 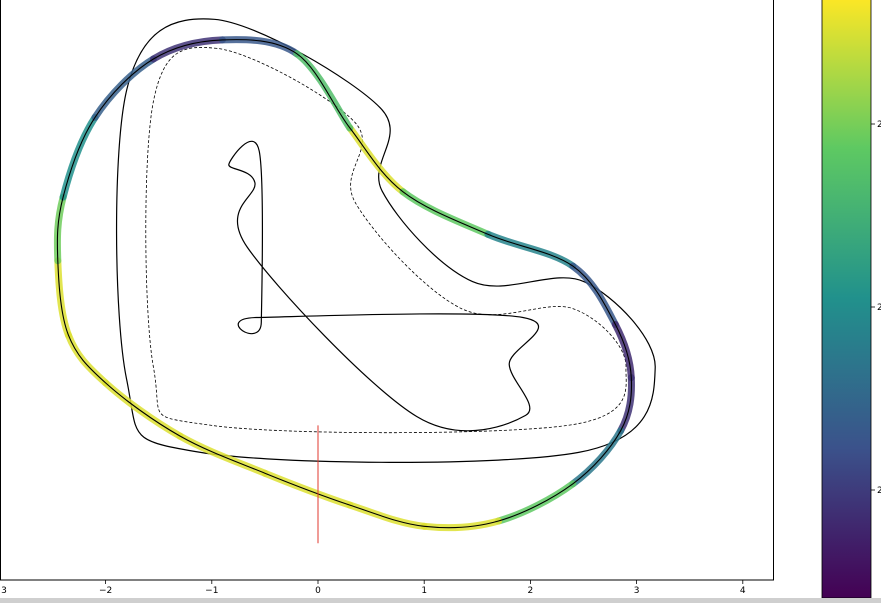 I want to click on x-tick-label: −2, so click(x=105, y=591).